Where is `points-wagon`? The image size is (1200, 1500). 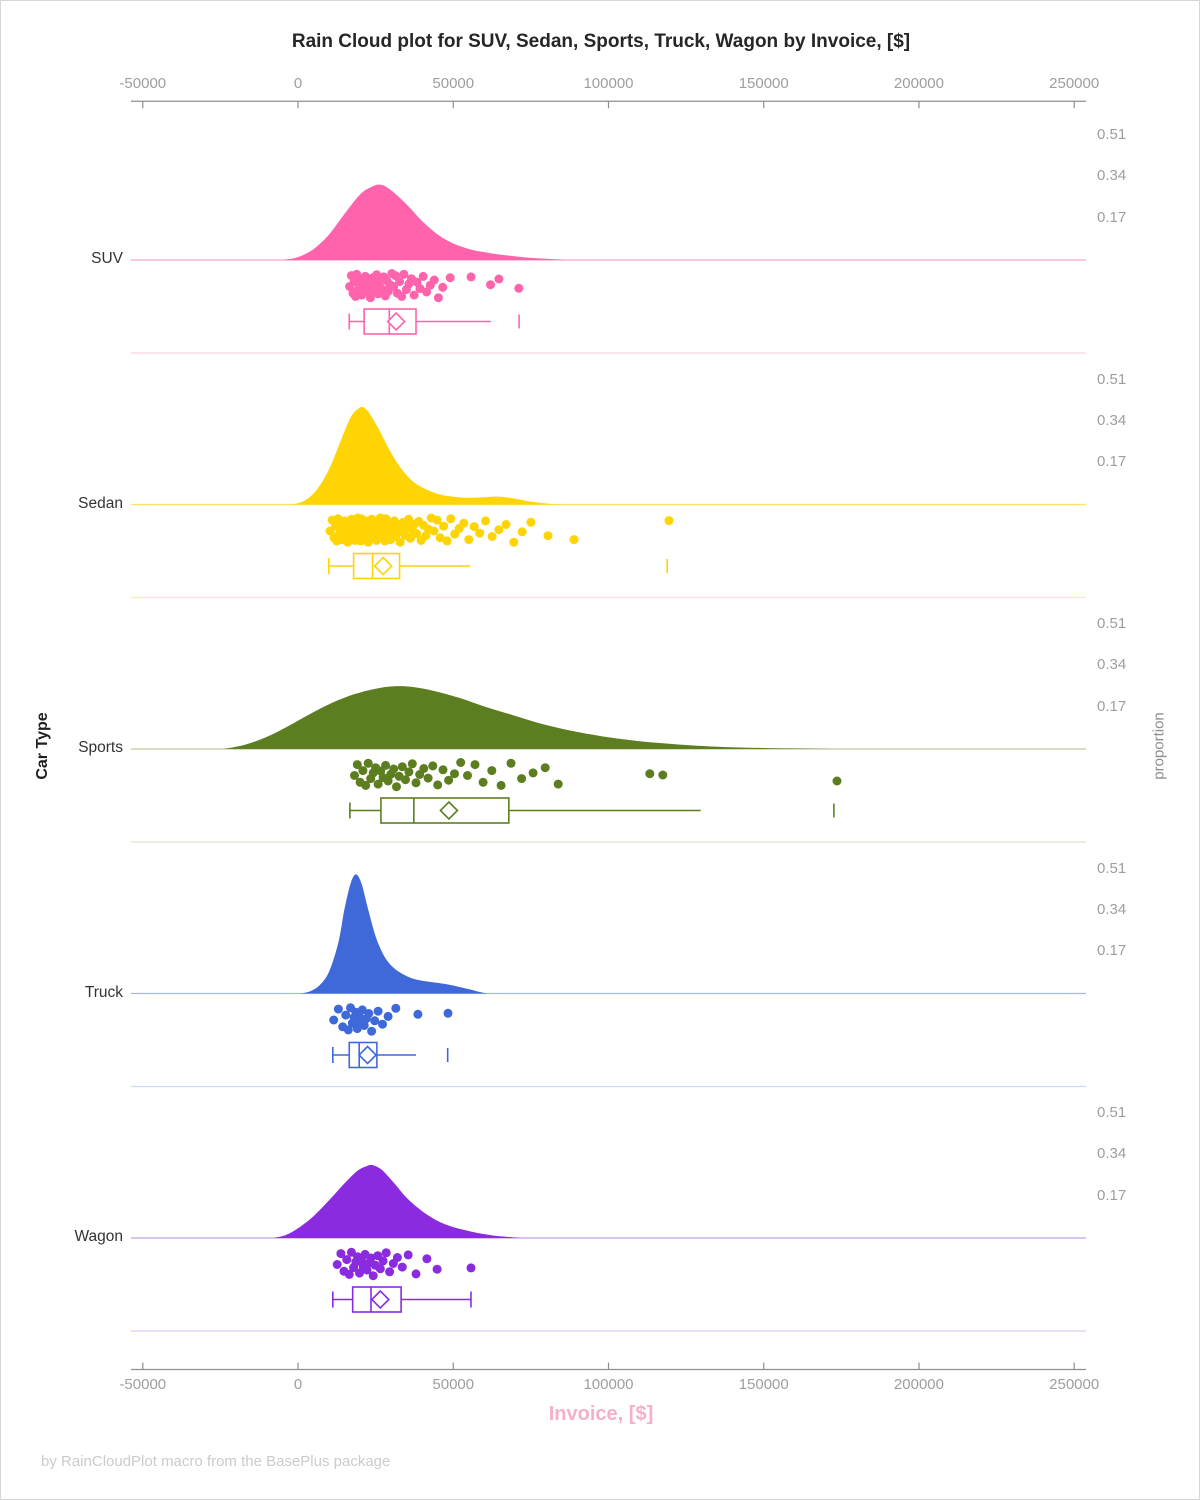 points-wagon is located at coordinates (404, 1264).